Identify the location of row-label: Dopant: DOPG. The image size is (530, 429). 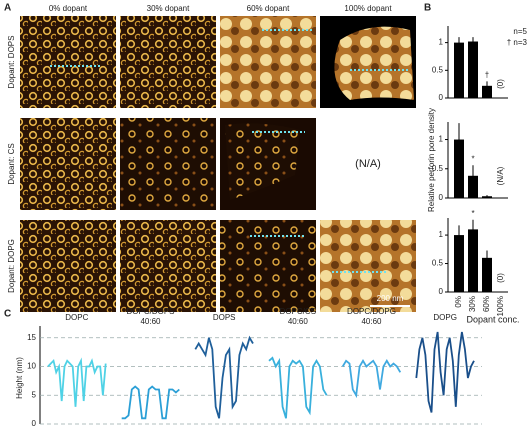
(11, 266).